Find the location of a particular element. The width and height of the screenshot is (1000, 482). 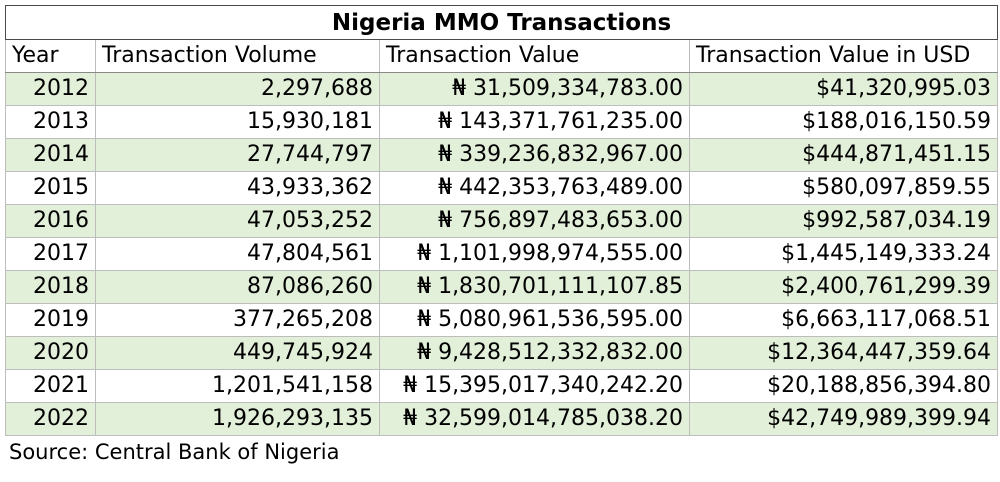

year-cell: 2018 is located at coordinates (50, 287).